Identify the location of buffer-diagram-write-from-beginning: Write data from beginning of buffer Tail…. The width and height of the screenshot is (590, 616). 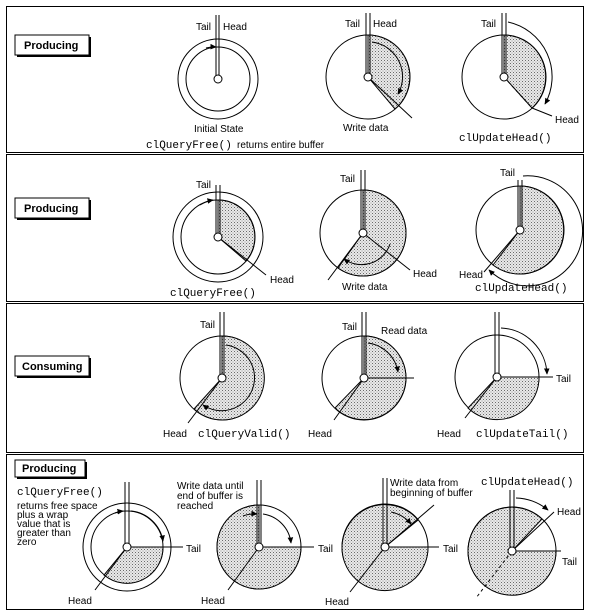
(399, 543).